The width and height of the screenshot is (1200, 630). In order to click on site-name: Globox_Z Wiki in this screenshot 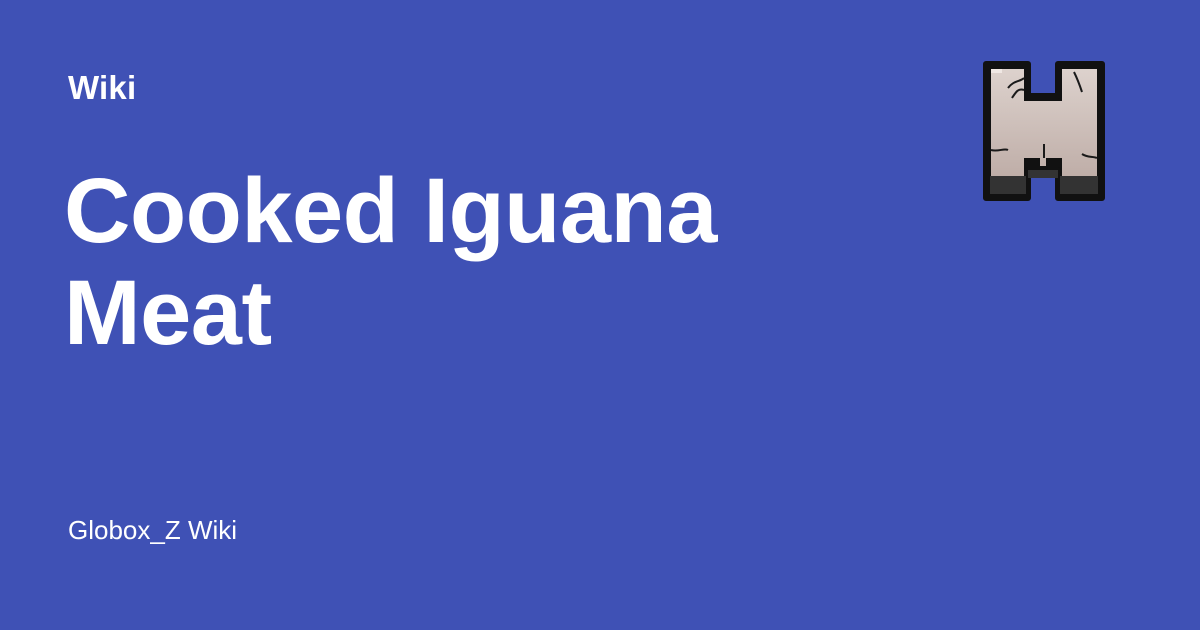, I will do `click(153, 530)`.